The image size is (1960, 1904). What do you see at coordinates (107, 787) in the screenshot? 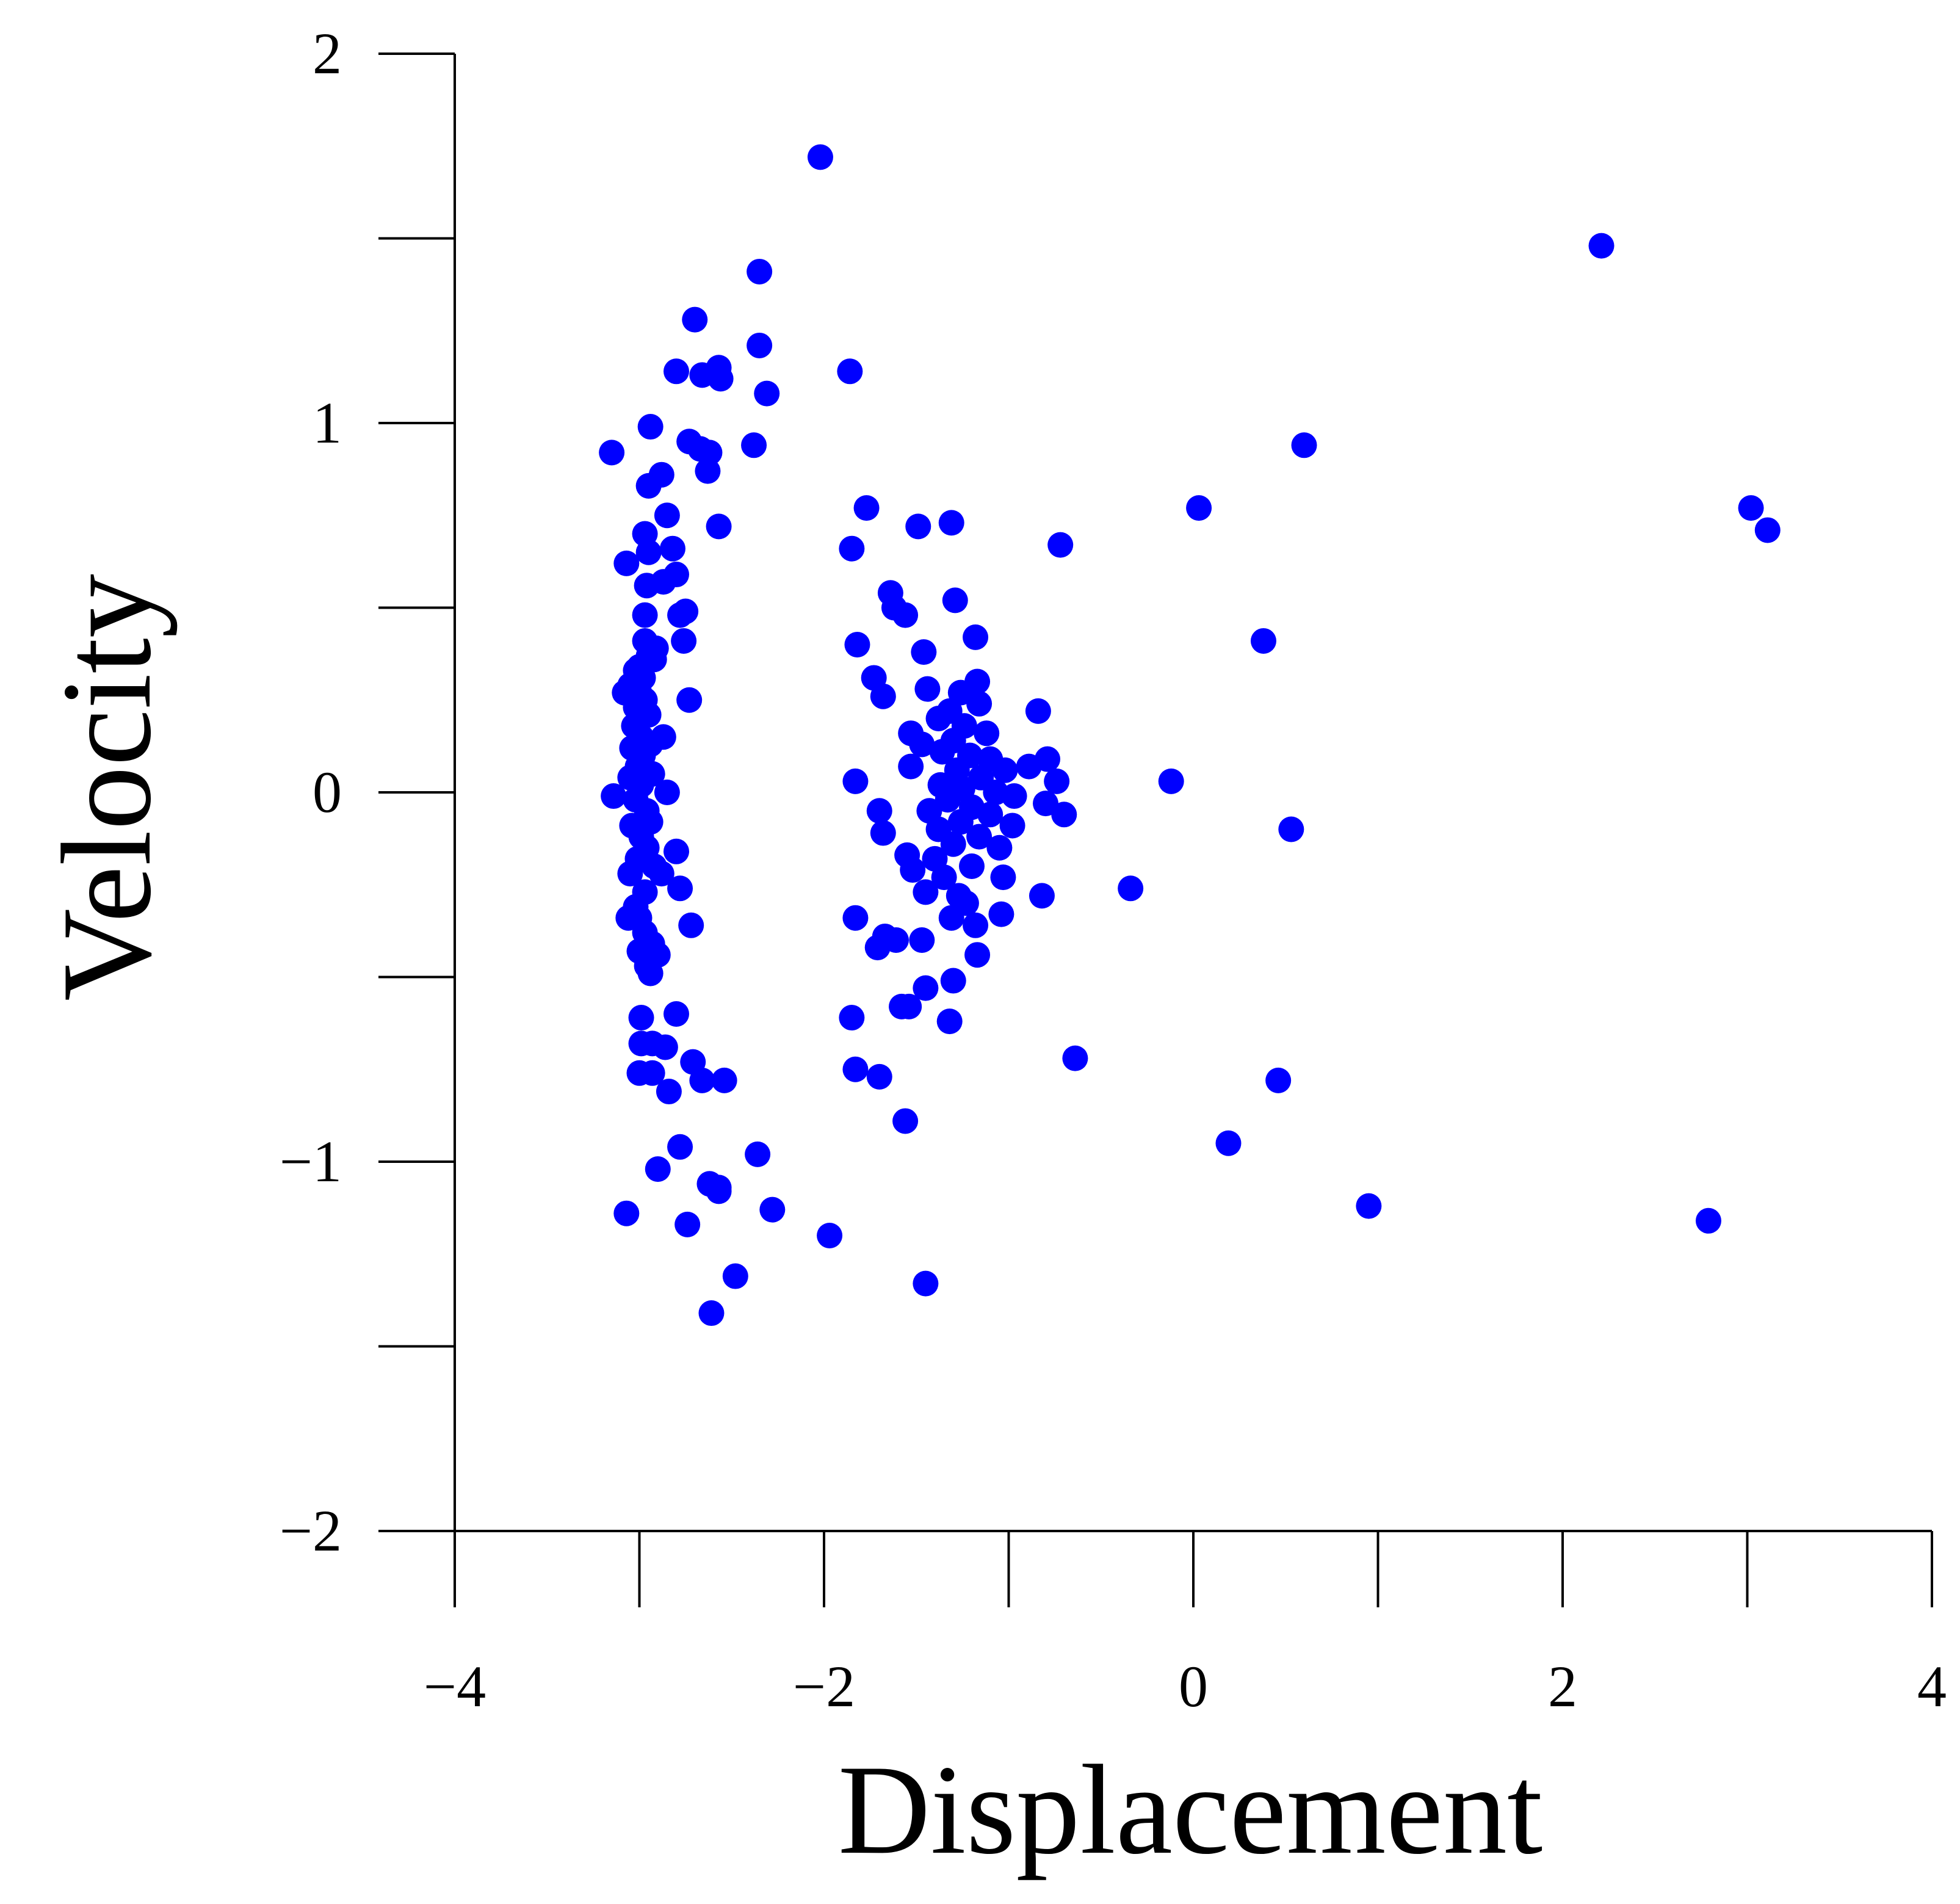
I see `y-axis-title: Velocity` at bounding box center [107, 787].